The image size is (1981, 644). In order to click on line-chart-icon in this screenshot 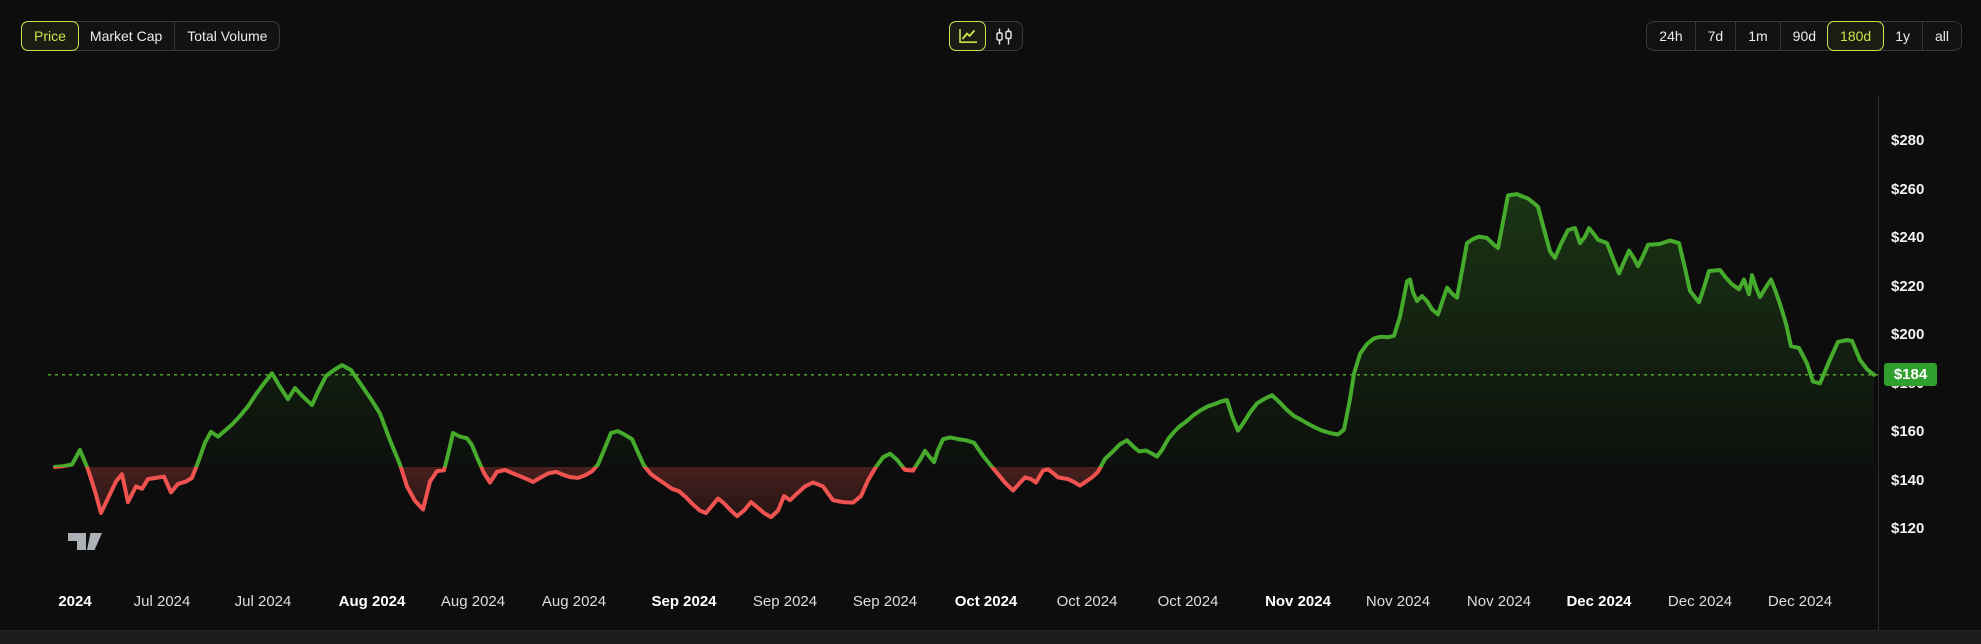, I will do `click(967, 36)`.